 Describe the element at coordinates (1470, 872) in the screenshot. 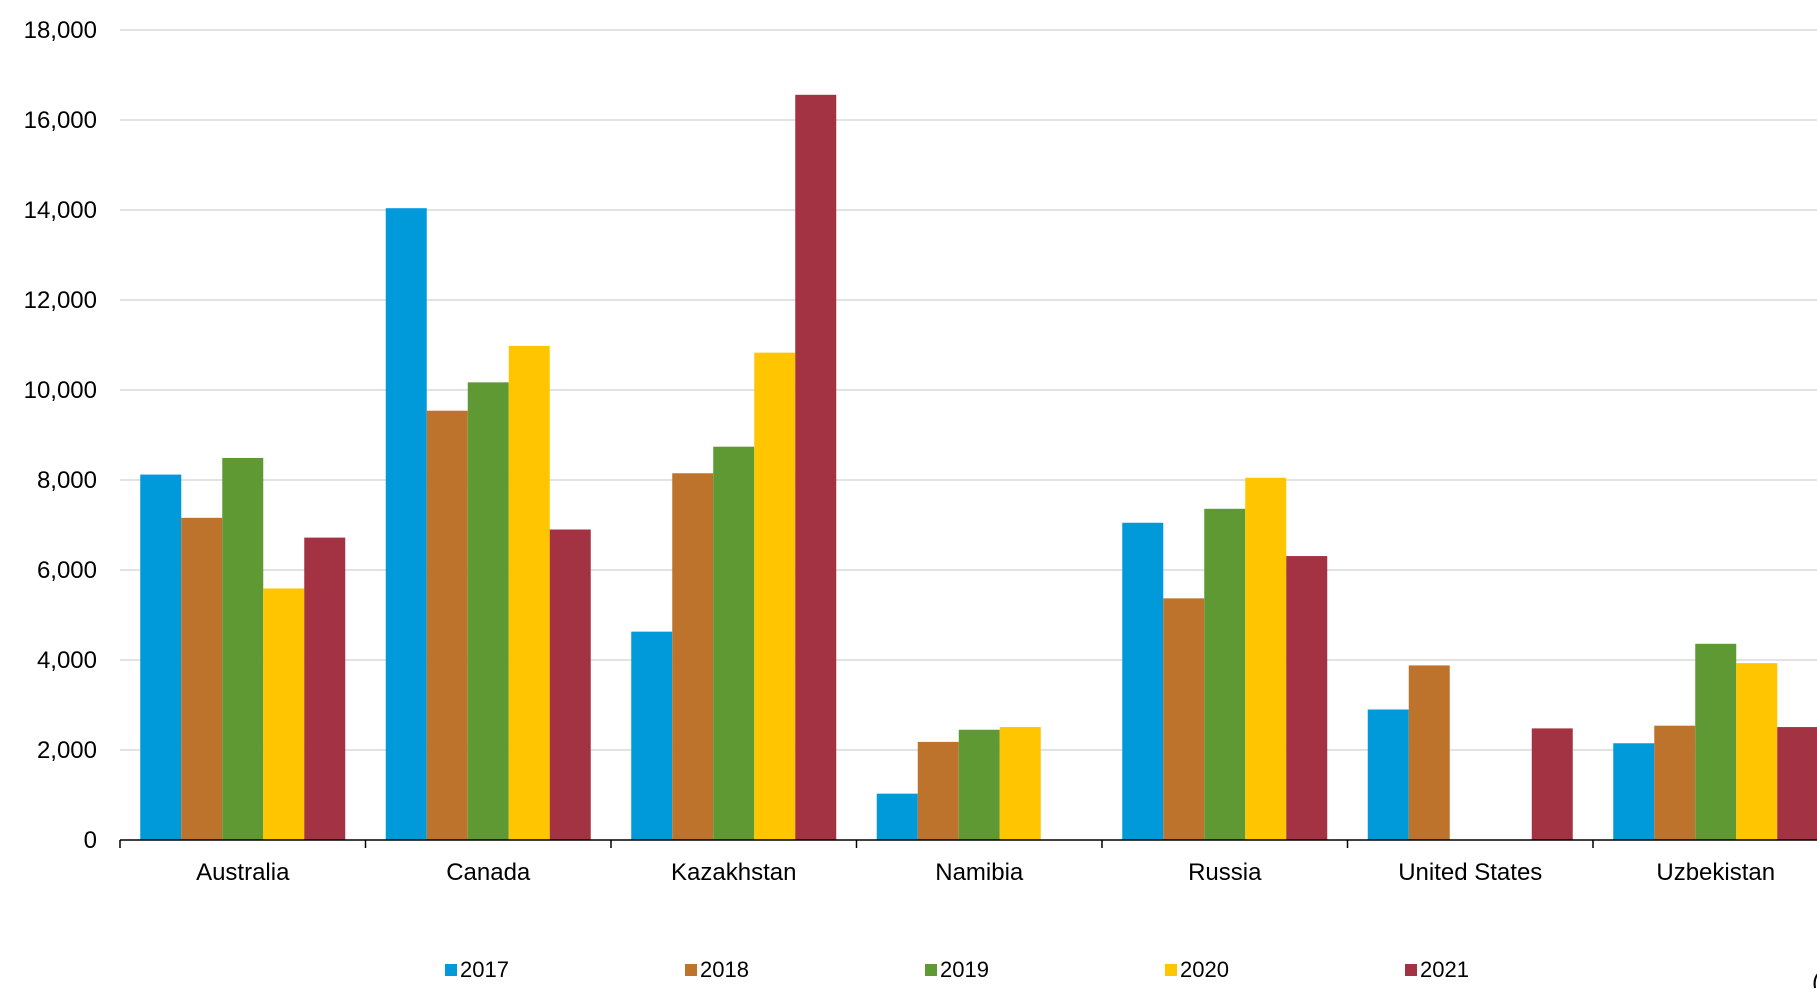

I see `x-tick-label: United States` at that location.